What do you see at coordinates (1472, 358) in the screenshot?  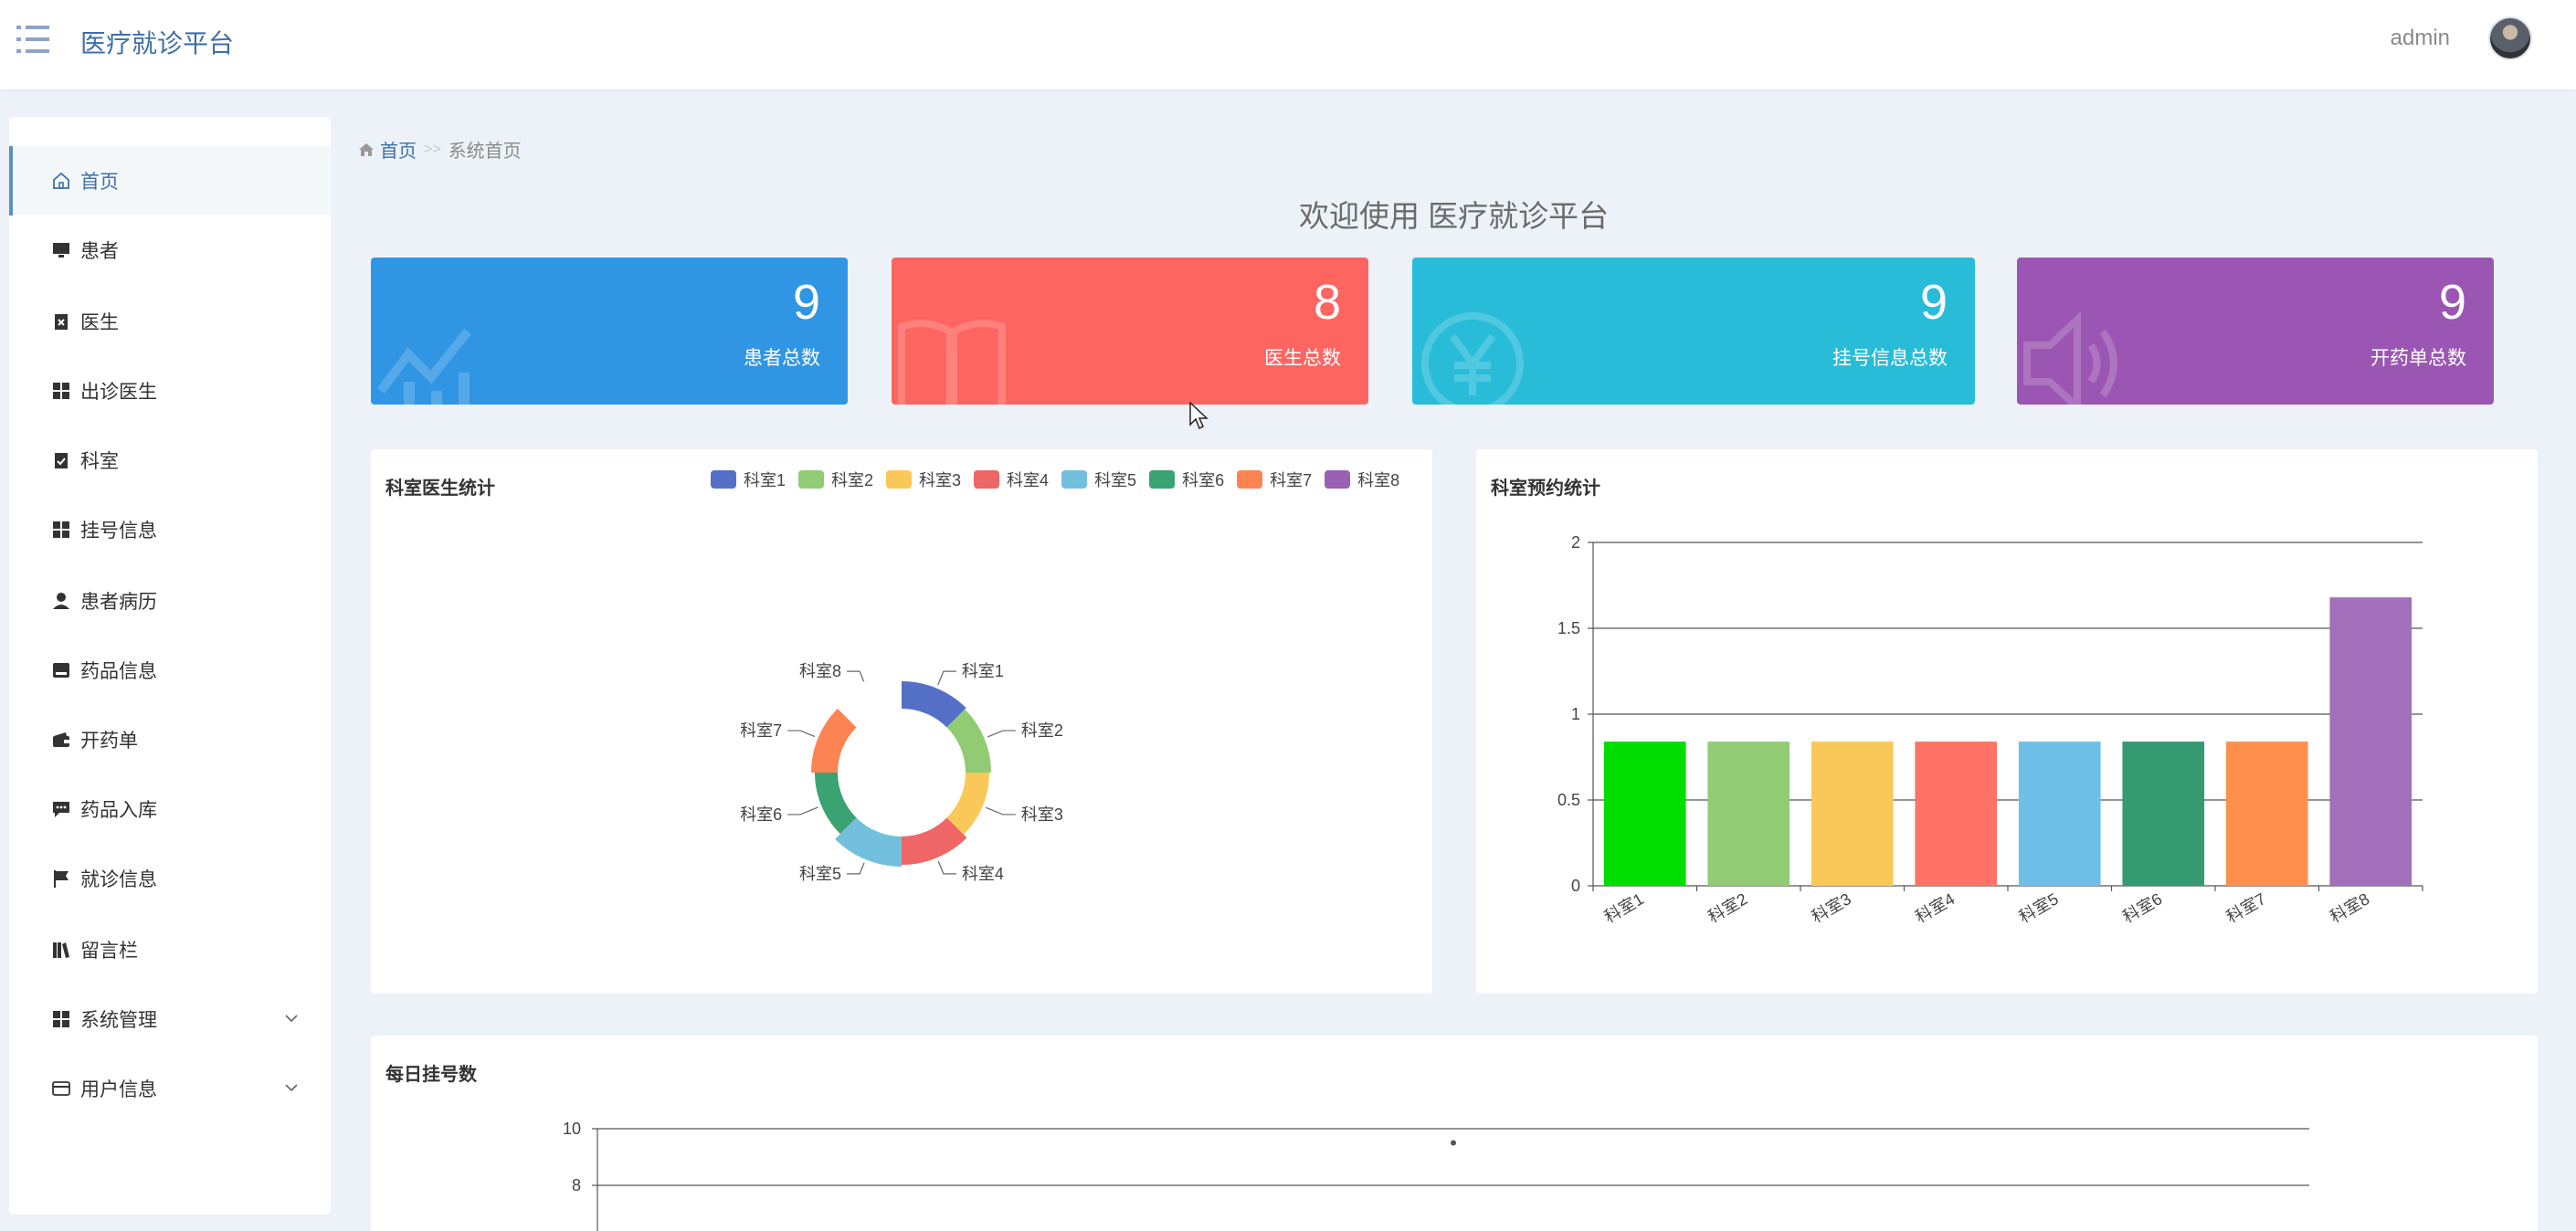 I see `yen-icon` at bounding box center [1472, 358].